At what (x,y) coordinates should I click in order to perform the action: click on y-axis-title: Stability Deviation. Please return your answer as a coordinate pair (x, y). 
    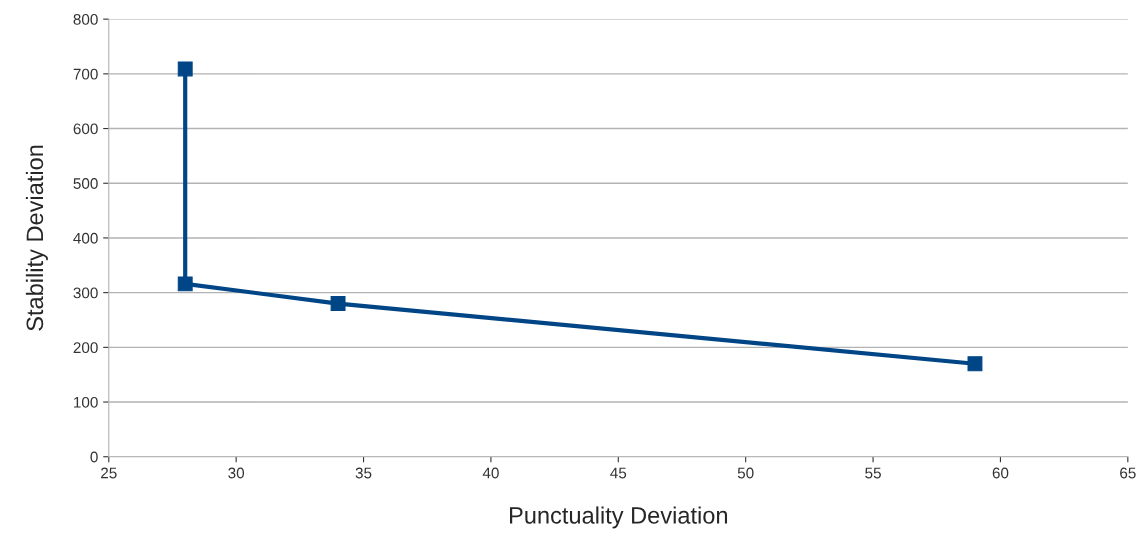
    Looking at the image, I should click on (36, 238).